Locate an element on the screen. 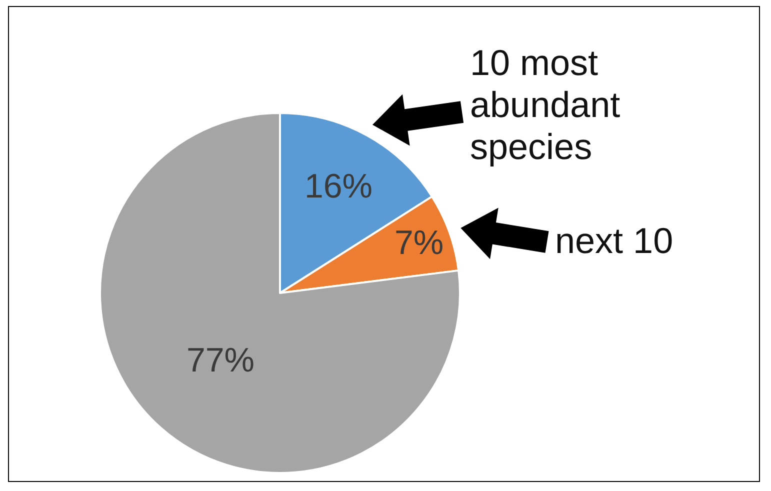 Image resolution: width=771 pixels, height=491 pixels. slice-label: 10 most abundant species is located at coordinates (546, 105).